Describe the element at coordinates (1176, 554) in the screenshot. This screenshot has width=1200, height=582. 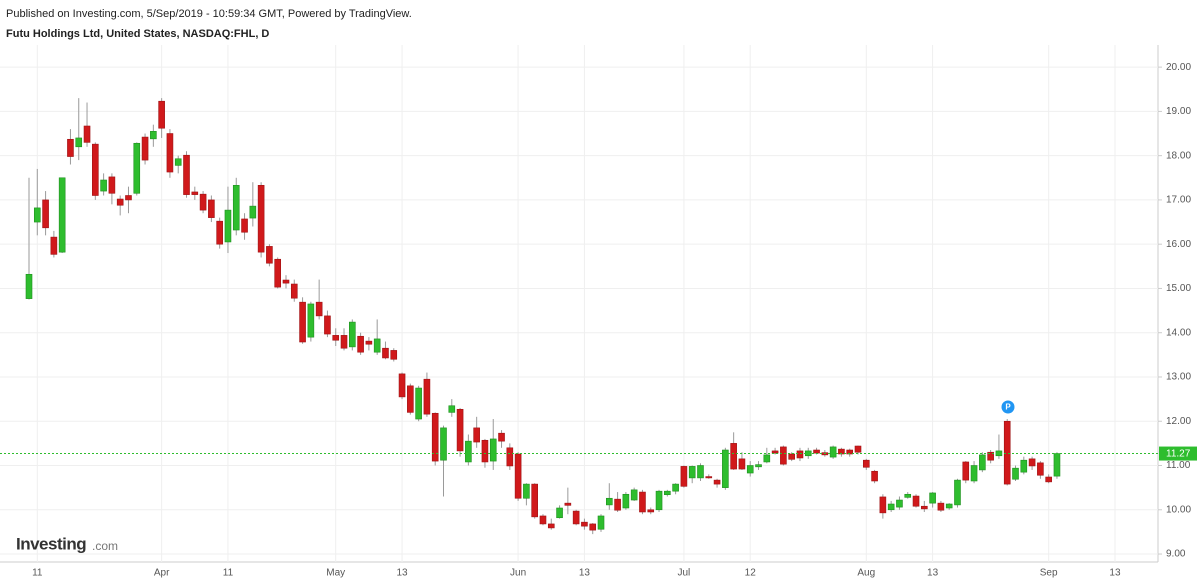
I see `y-tick-label: 9.00` at that location.